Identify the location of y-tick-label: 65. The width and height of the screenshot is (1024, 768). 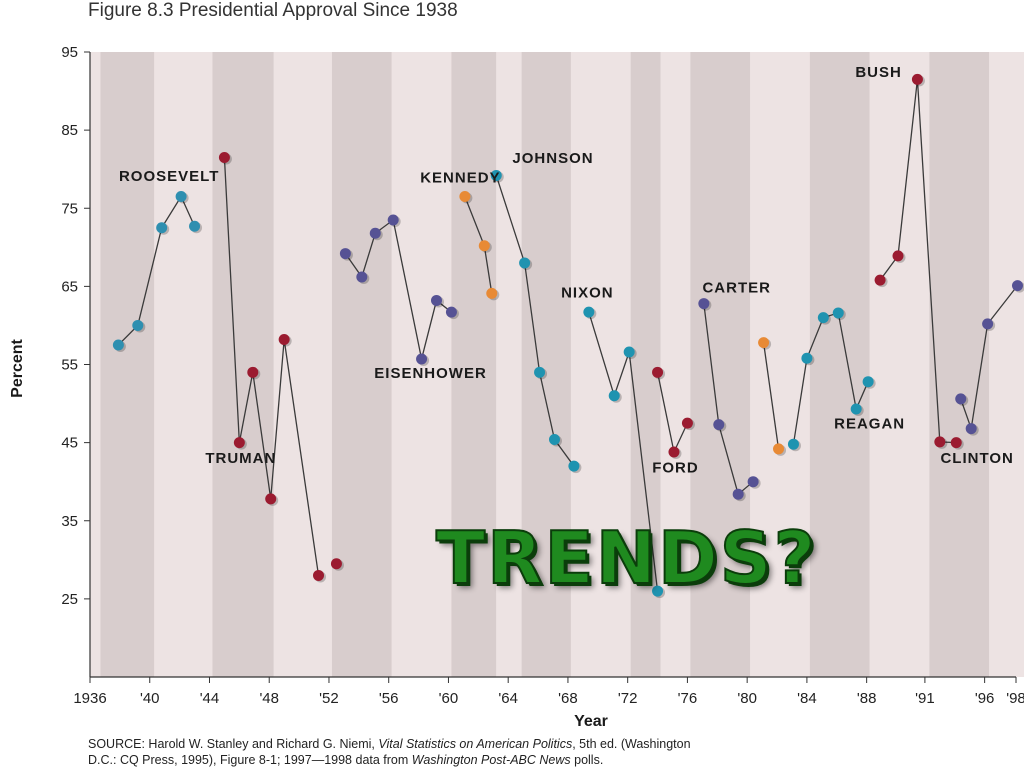
(69, 286).